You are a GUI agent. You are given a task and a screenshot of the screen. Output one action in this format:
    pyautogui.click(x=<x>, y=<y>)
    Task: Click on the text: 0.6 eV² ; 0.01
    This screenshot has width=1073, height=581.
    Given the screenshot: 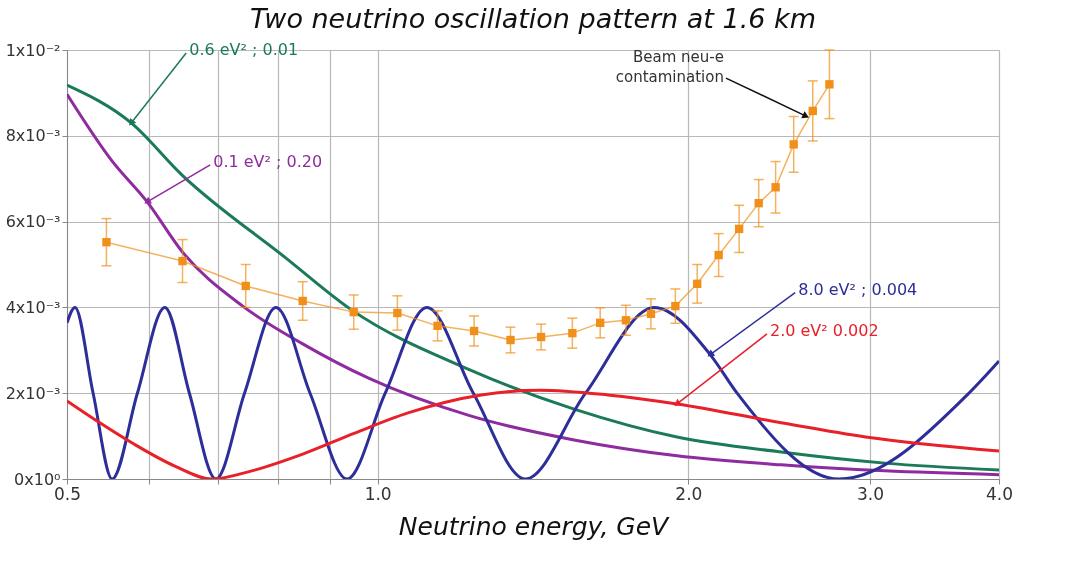 What is the action you would take?
    pyautogui.click(x=244, y=49)
    